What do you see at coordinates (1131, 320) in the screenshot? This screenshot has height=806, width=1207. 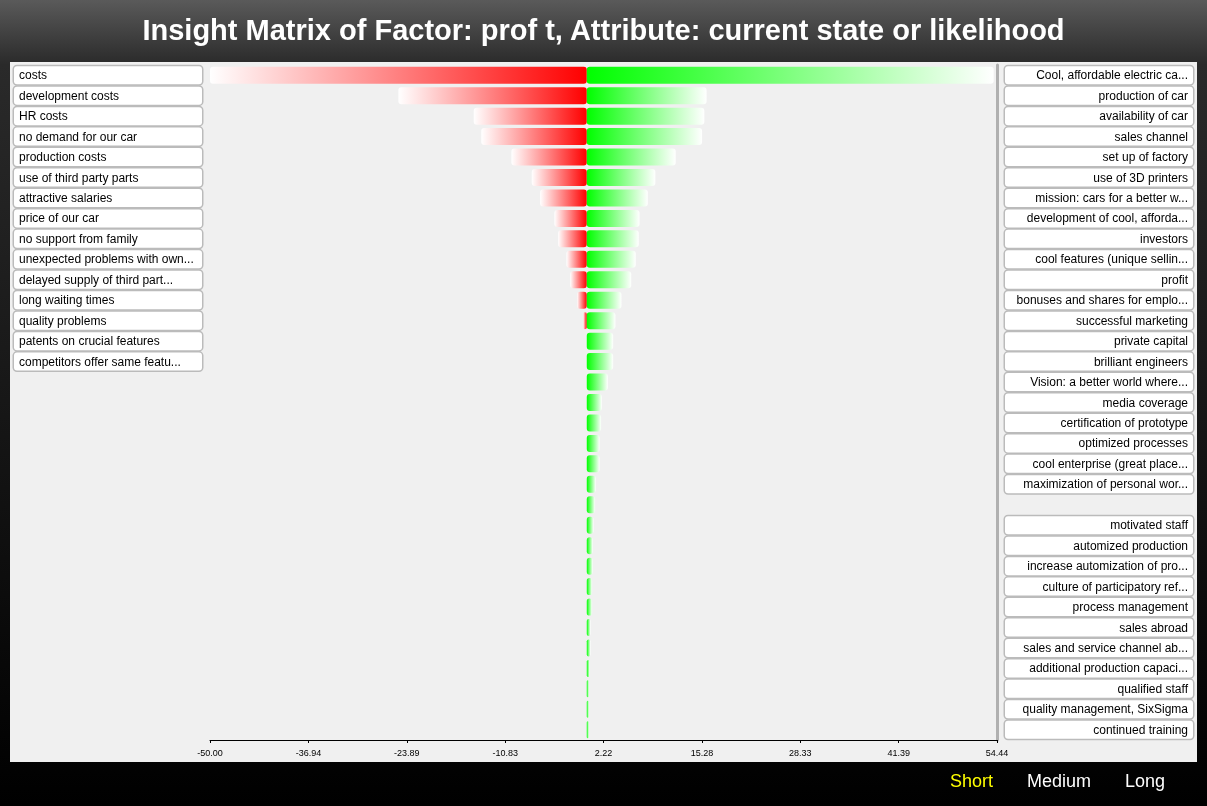 I see `y2-tick-label: successful marketing` at bounding box center [1131, 320].